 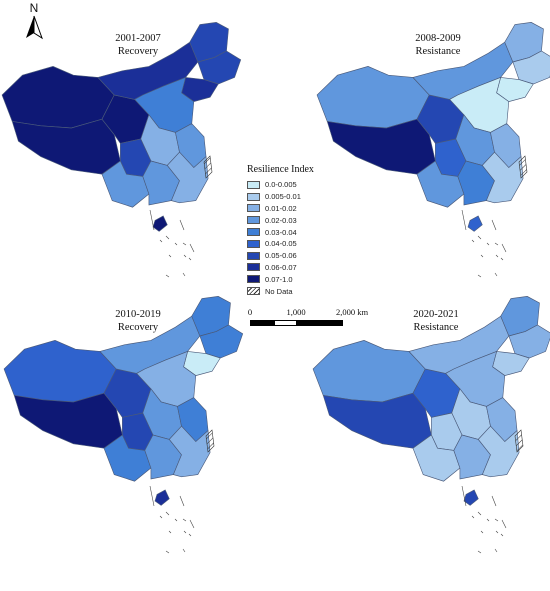 What do you see at coordinates (253, 291) in the screenshot?
I see `legend-swatch-no-data` at bounding box center [253, 291].